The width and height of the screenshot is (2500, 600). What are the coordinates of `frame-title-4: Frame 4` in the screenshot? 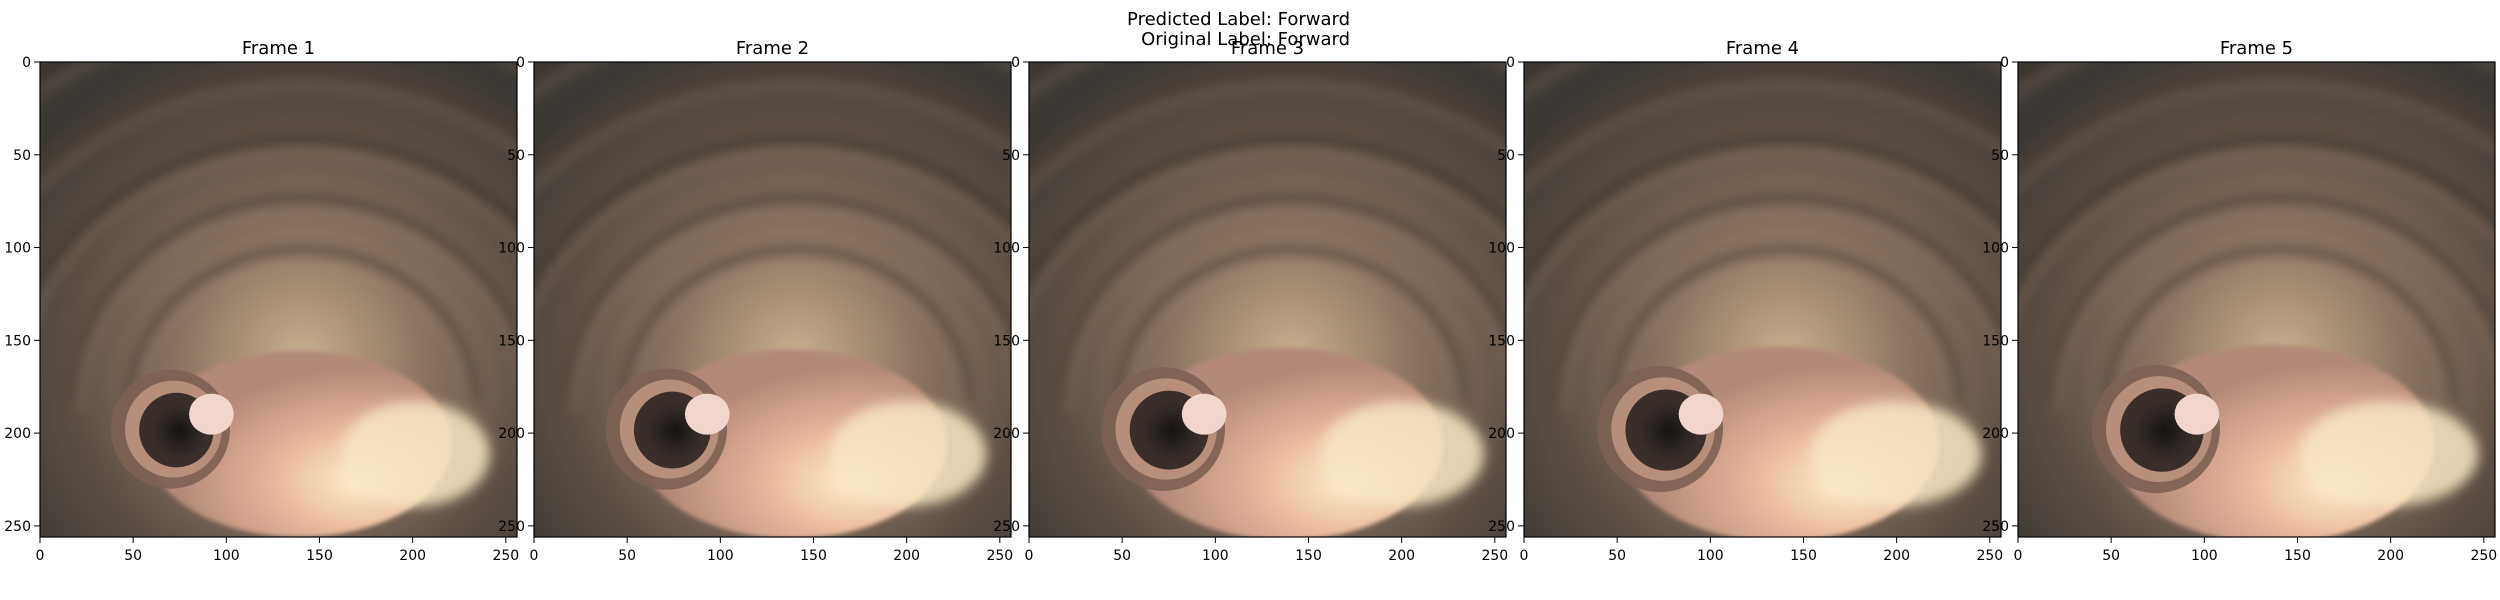 It's located at (1762, 48).